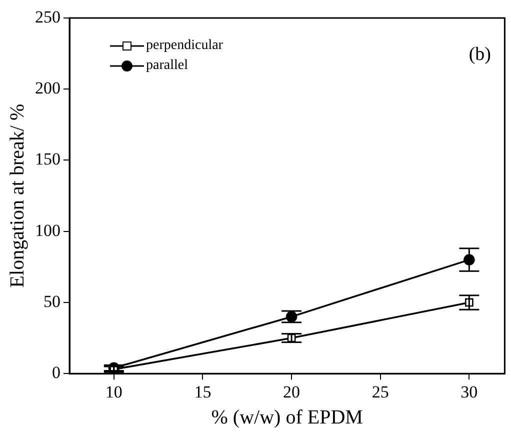 This screenshot has height=432, width=511. What do you see at coordinates (56, 372) in the screenshot?
I see `y-tick-label: 0` at bounding box center [56, 372].